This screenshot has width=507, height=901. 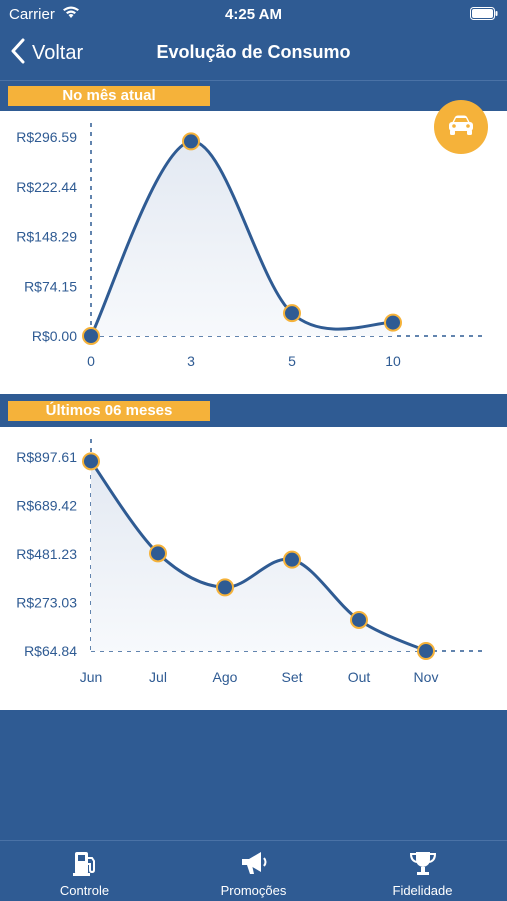 What do you see at coordinates (393, 361) in the screenshot?
I see `x-tick-label: 10` at bounding box center [393, 361].